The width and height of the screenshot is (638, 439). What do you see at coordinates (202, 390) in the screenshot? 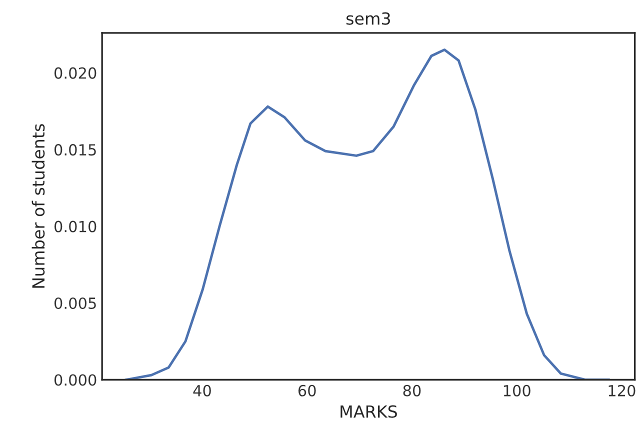
I see `x-tick-label: 40` at bounding box center [202, 390].